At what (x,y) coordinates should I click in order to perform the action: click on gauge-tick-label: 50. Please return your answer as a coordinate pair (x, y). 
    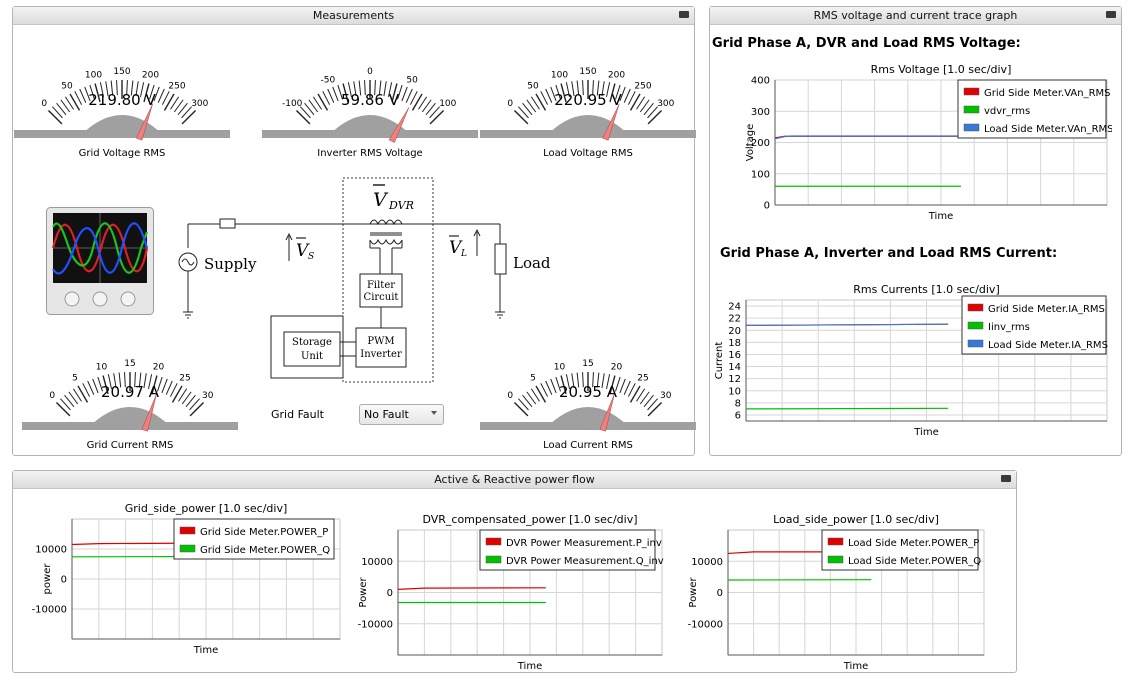
    Looking at the image, I should click on (533, 87).